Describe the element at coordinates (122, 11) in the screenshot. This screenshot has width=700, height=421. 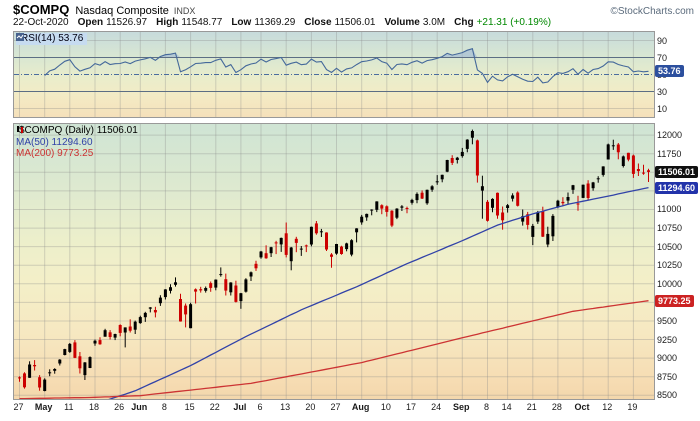
I see `security-name: Nasdaq Composite` at that location.